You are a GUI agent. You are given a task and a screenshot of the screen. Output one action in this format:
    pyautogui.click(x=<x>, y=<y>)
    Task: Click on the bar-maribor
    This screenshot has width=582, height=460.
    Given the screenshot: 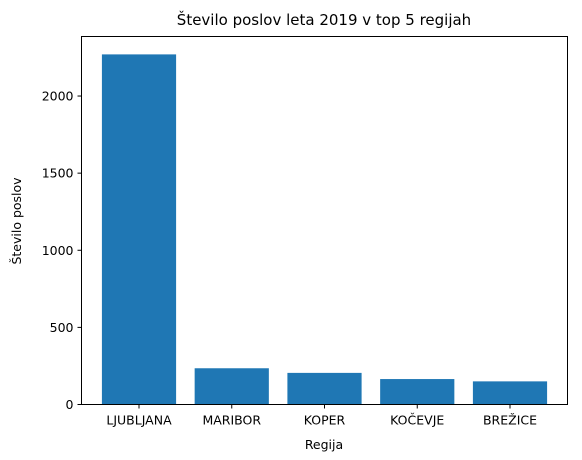 What is the action you would take?
    pyautogui.click(x=231, y=386)
    